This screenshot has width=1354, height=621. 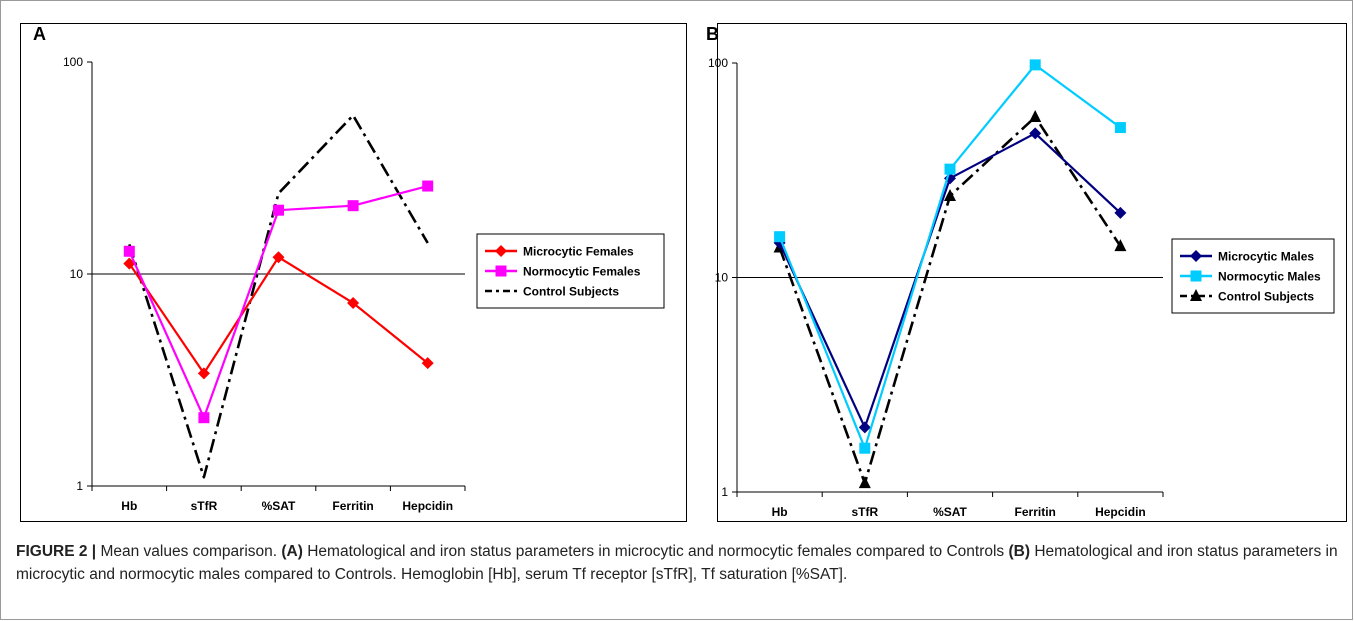 I want to click on chart-b-y-tick-label: 1, so click(x=724, y=492).